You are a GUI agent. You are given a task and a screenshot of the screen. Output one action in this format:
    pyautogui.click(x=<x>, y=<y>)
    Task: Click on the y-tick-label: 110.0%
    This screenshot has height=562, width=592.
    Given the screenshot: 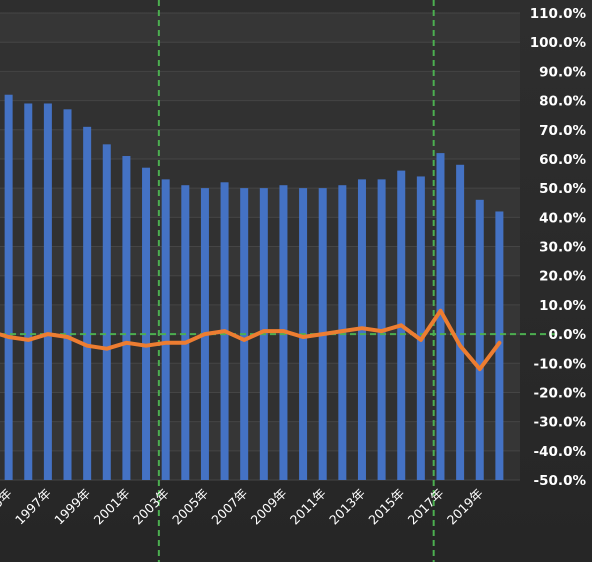 What is the action you would take?
    pyautogui.click(x=558, y=14)
    